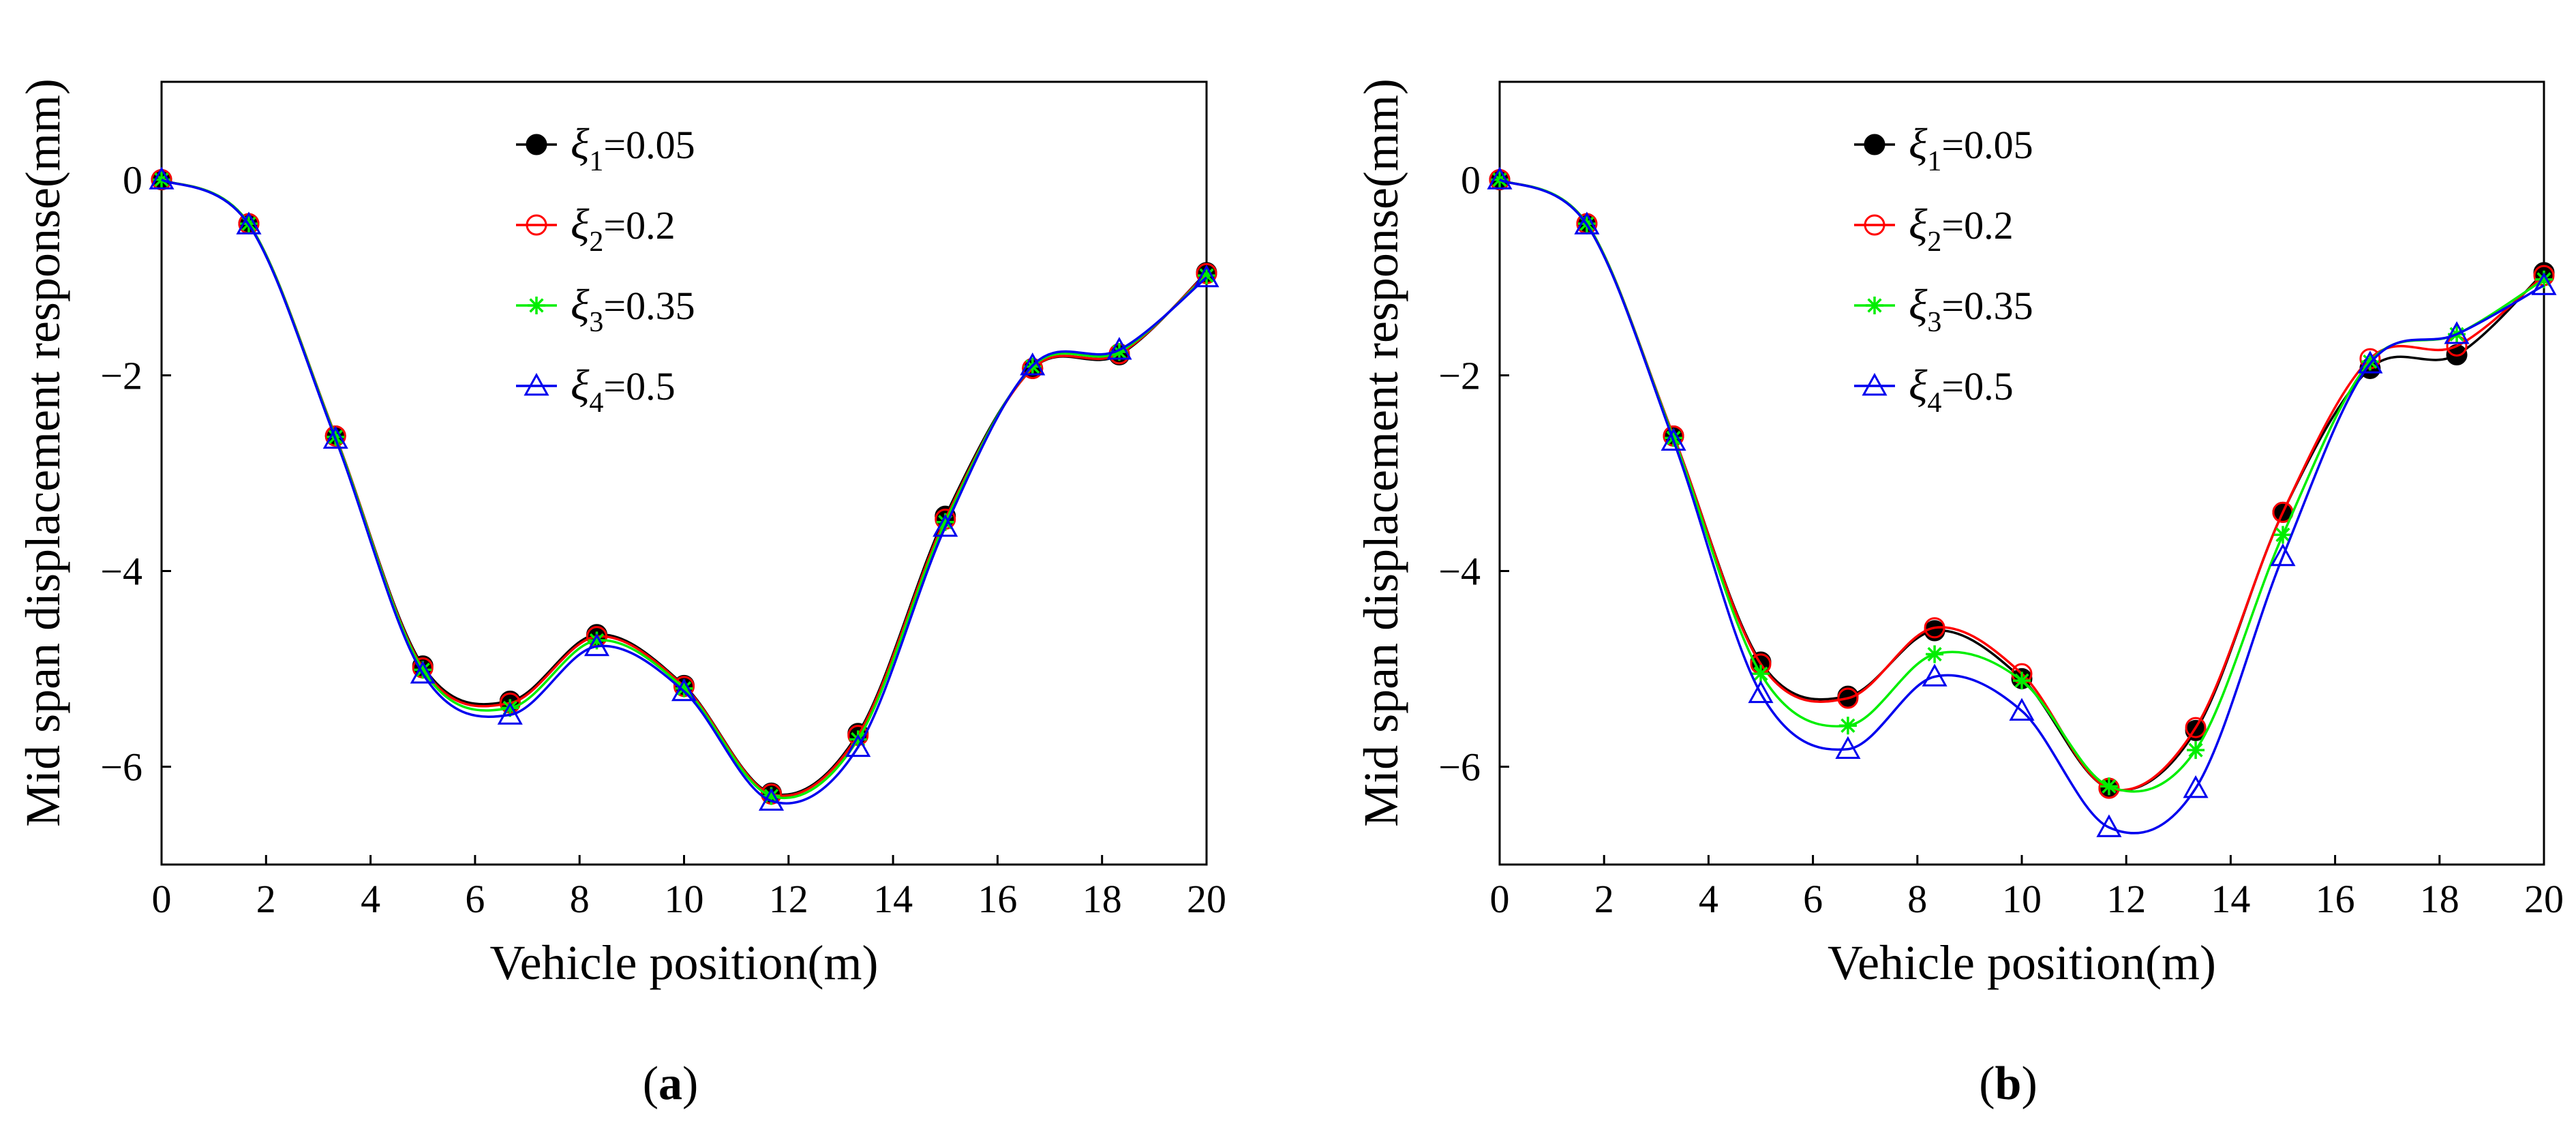 The image size is (2576, 1125). What do you see at coordinates (2544, 899) in the screenshot?
I see `x-tick-label: 20` at bounding box center [2544, 899].